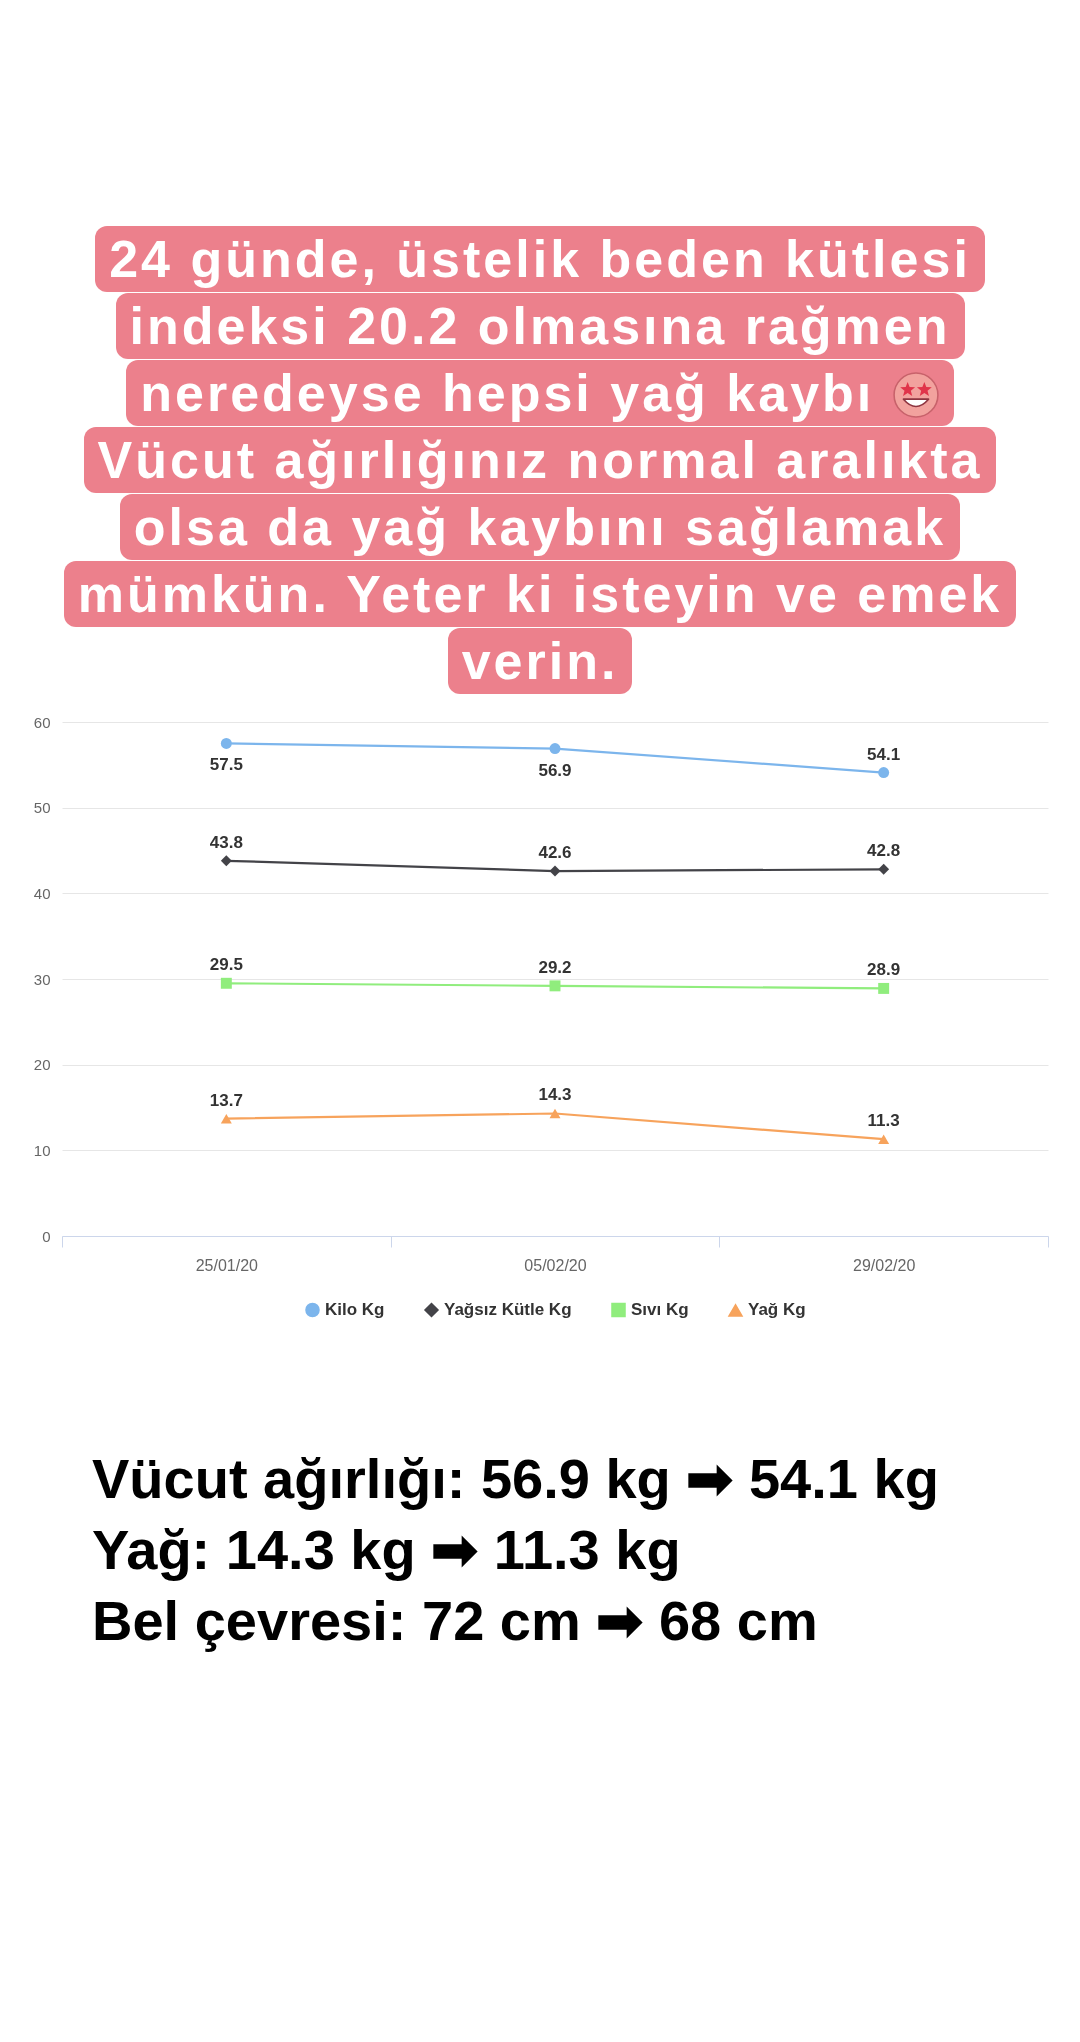  What do you see at coordinates (226, 765) in the screenshot?
I see `data-label: 57.5` at bounding box center [226, 765].